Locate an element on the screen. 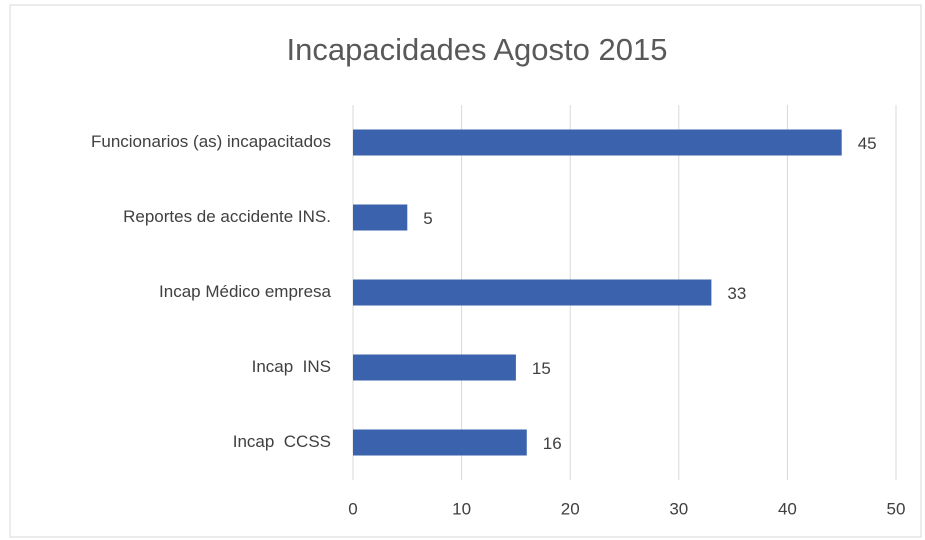  value-label: 33 is located at coordinates (736, 293).